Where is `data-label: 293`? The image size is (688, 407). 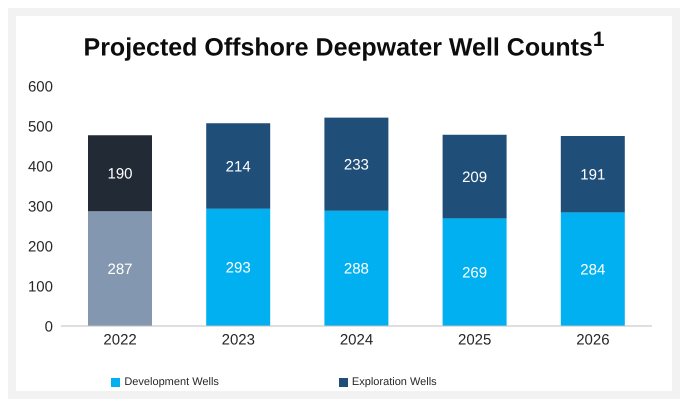 data-label: 293 is located at coordinates (238, 268).